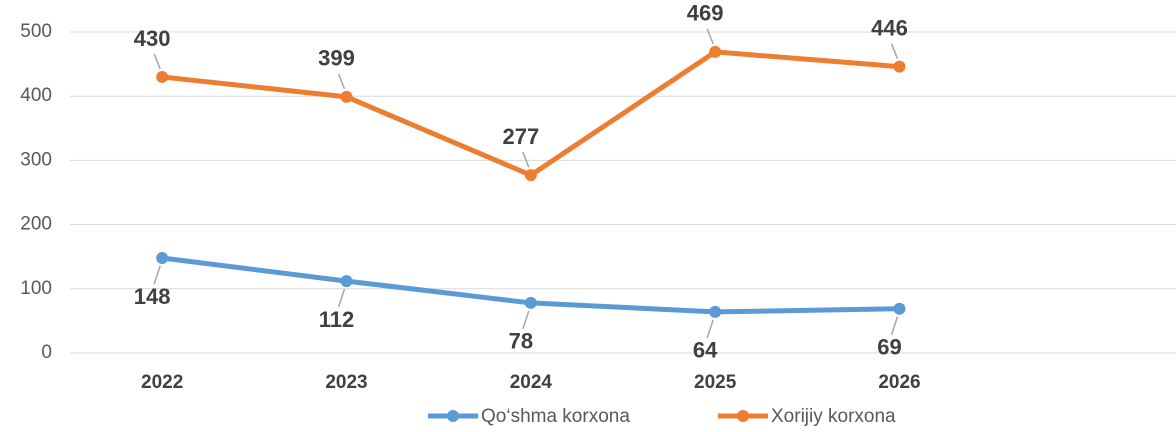 Image resolution: width=1176 pixels, height=432 pixels. I want to click on x-tick-label: 2026, so click(899, 382).